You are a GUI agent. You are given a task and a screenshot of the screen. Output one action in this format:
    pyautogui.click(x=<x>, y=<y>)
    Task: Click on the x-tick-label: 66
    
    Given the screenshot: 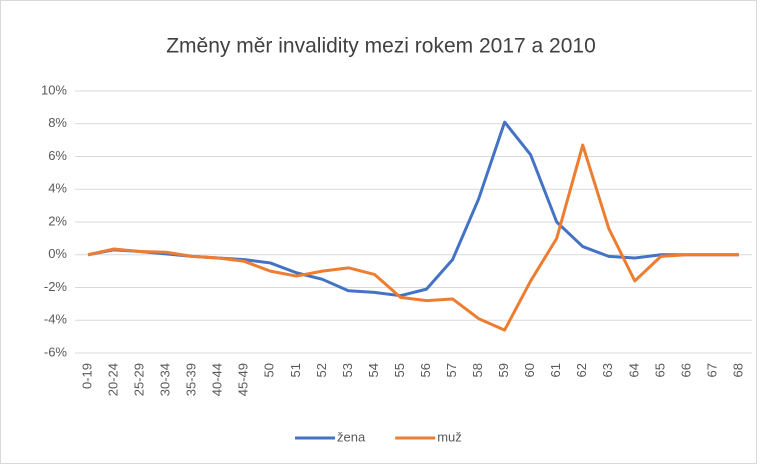 What is the action you would take?
    pyautogui.click(x=685, y=370)
    